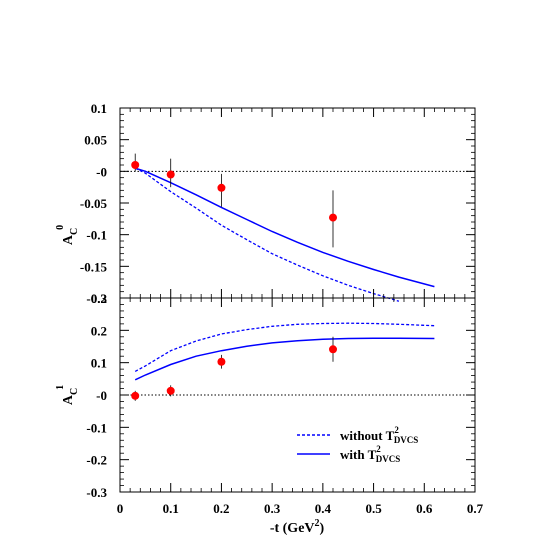 Image resolution: width=545 pixels, height=545 pixels. Describe the element at coordinates (96, 460) in the screenshot. I see `bot-y-tick-label: -0.2` at that location.